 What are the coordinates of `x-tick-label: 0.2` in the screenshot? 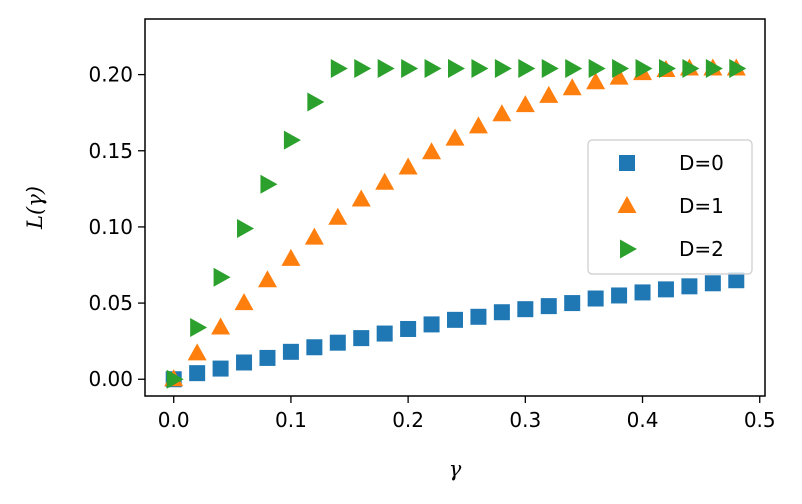 It's located at (408, 420).